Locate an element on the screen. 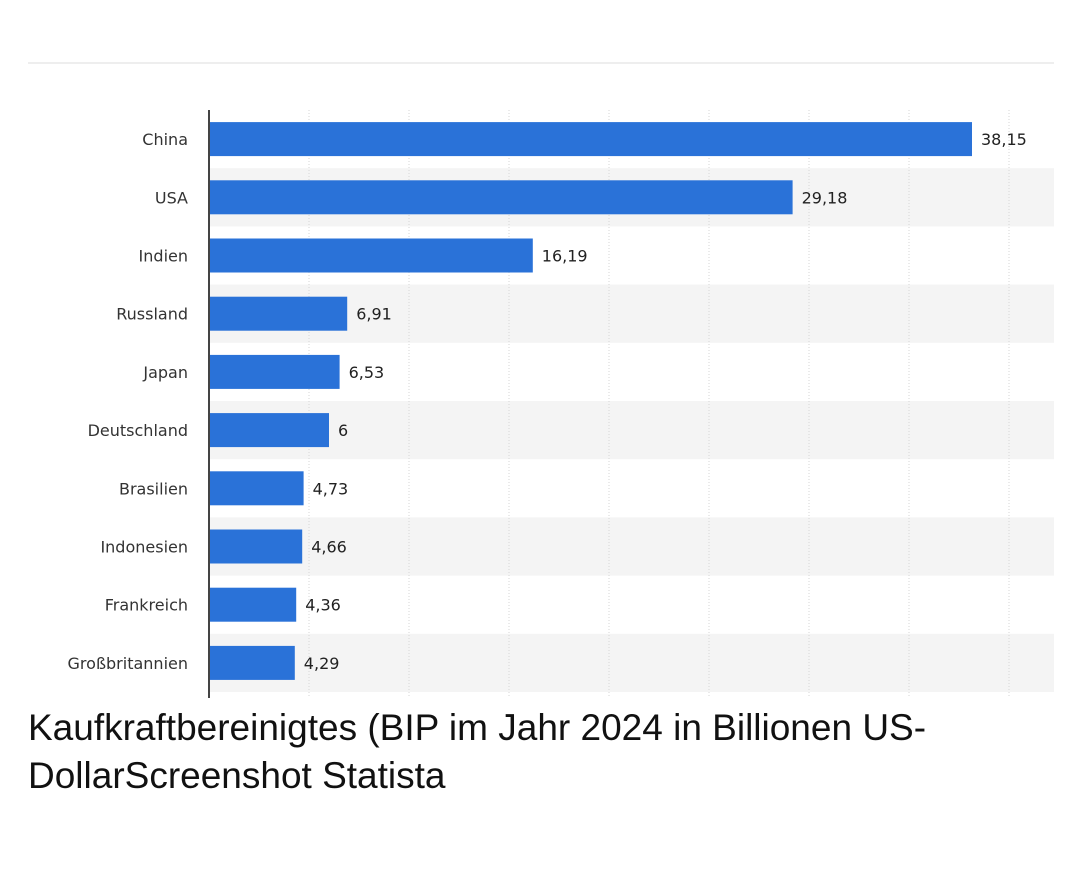 The width and height of the screenshot is (1080, 870). value-label: 4,36 is located at coordinates (323, 605).